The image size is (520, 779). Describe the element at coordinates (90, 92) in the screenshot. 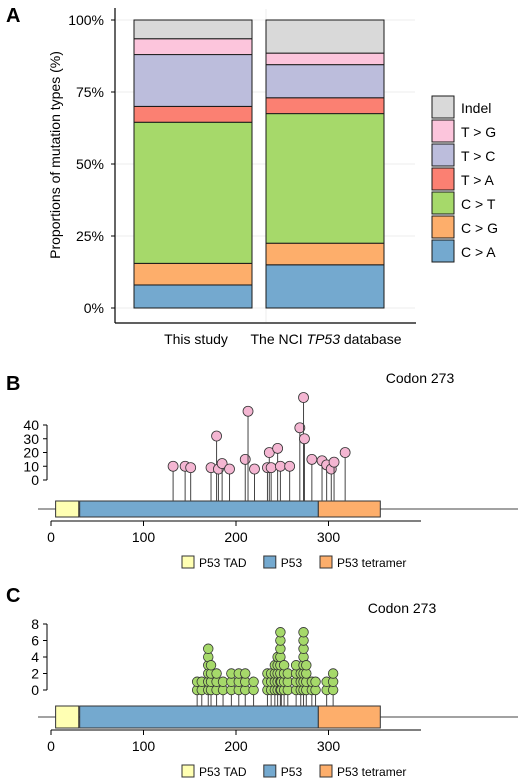

I see `y-tick-label: 75%` at that location.